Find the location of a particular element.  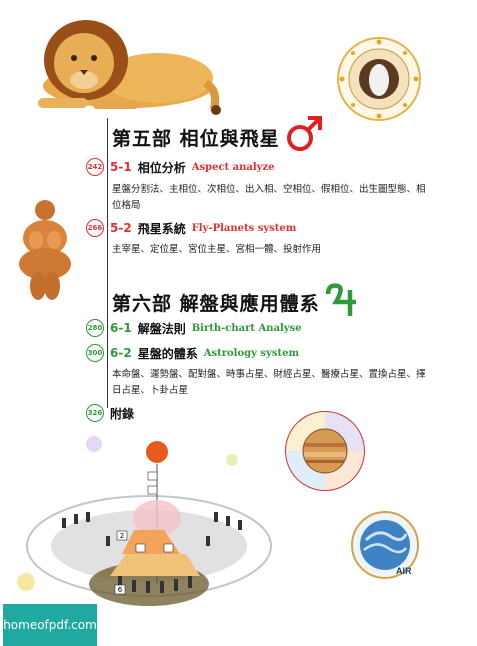

jupiter-zodiac-wheel-illustration is located at coordinates (325, 451).